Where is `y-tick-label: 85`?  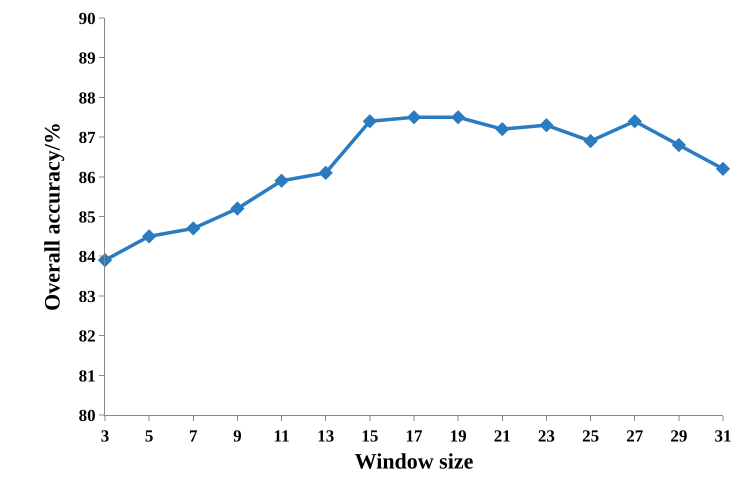 y-tick-label: 85 is located at coordinates (87, 216).